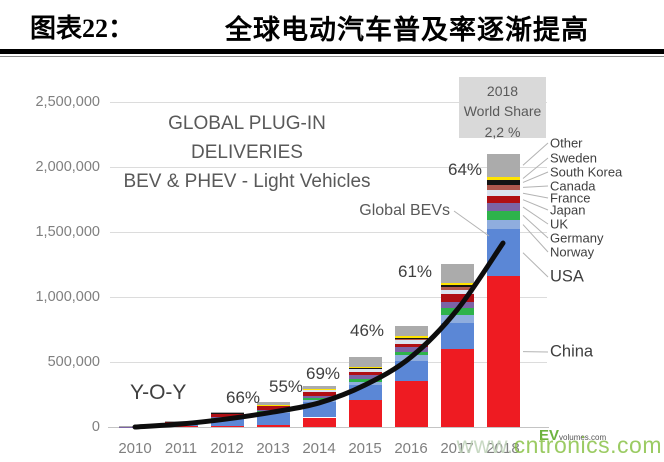 The width and height of the screenshot is (664, 462). Describe the element at coordinates (502, 108) in the screenshot. I see `world-share-box: 2018 World Share 2,2 %` at that location.